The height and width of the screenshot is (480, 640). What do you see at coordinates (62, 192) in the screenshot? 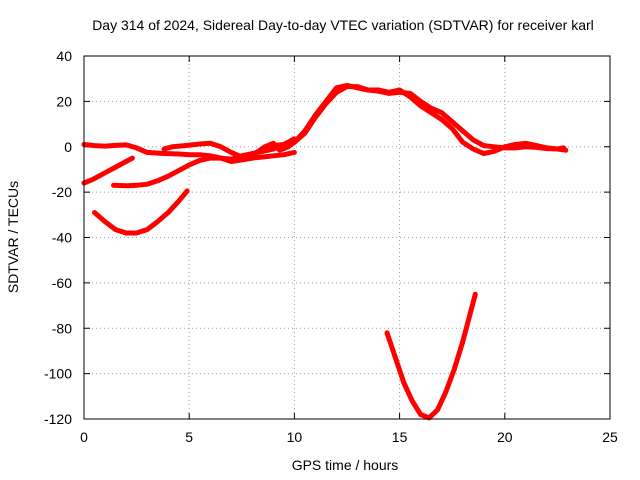
I see `y-tick-label: -20` at bounding box center [62, 192].